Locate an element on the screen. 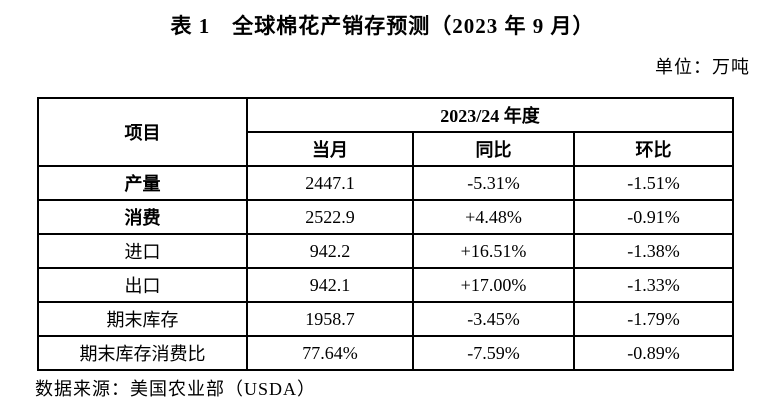 The width and height of the screenshot is (765, 405). current-month-value: 942.1 is located at coordinates (330, 285).